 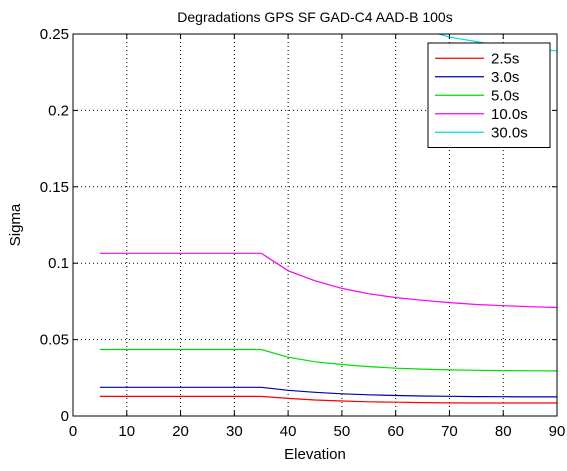 What do you see at coordinates (314, 17) in the screenshot?
I see `chart-title: Degradations GPS SF GAD-C4 AAD-B 100s` at bounding box center [314, 17].